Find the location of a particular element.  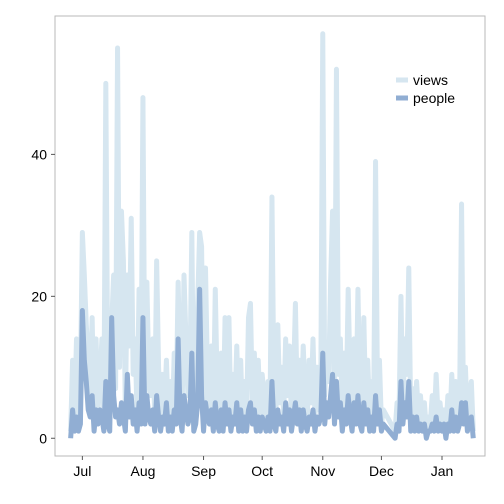

legend-label-people: people is located at coordinates (434, 98).